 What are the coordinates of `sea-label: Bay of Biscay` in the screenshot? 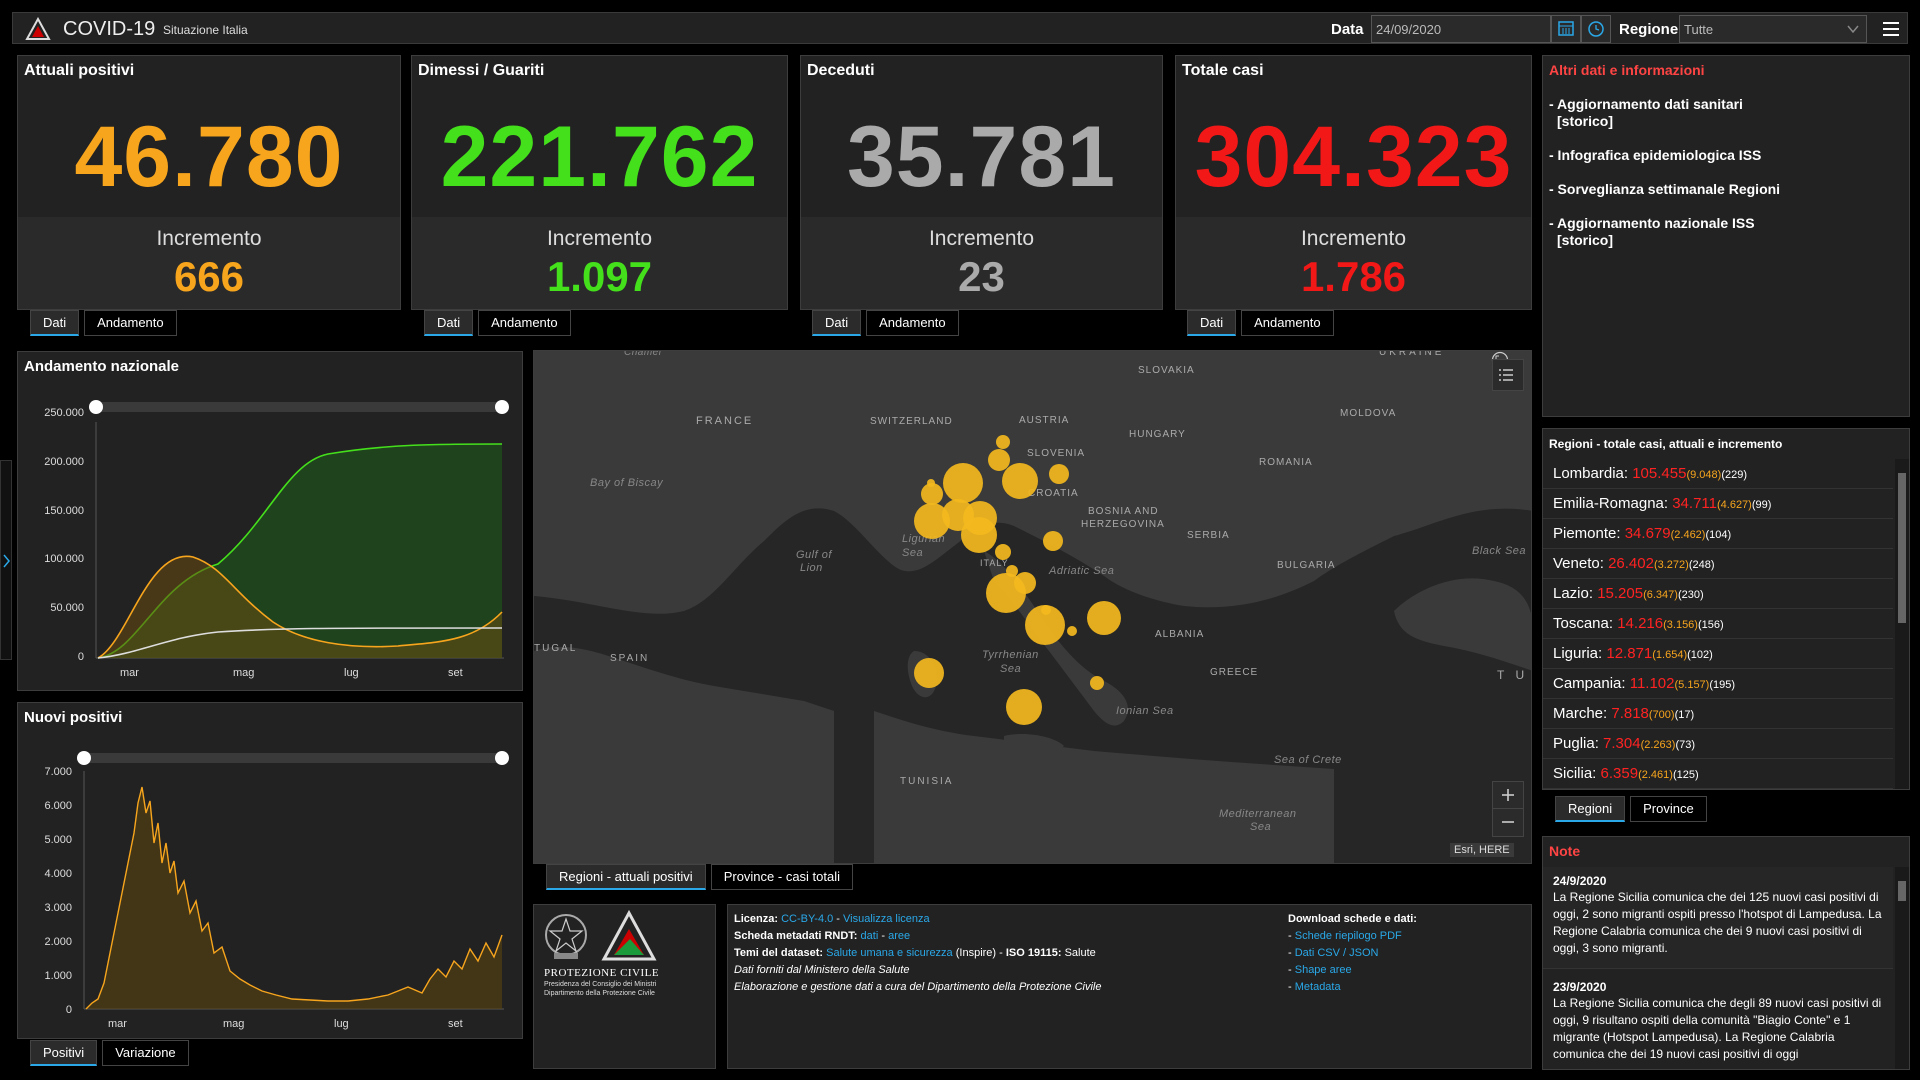 It's located at (627, 483).